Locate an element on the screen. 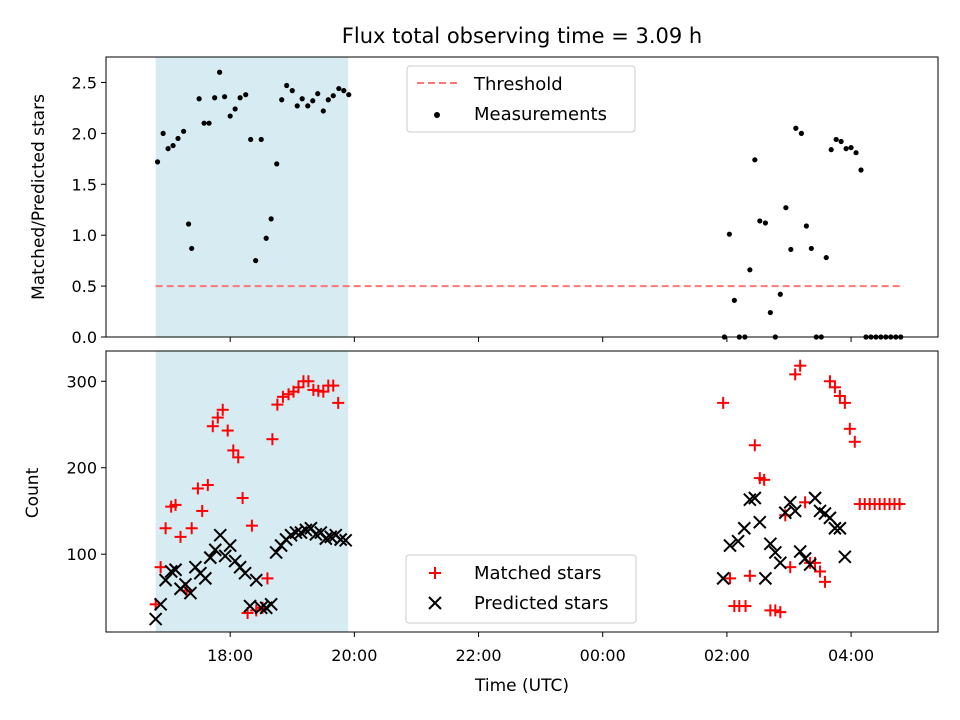  top-y-tick-label: 2.5 is located at coordinates (84, 82).